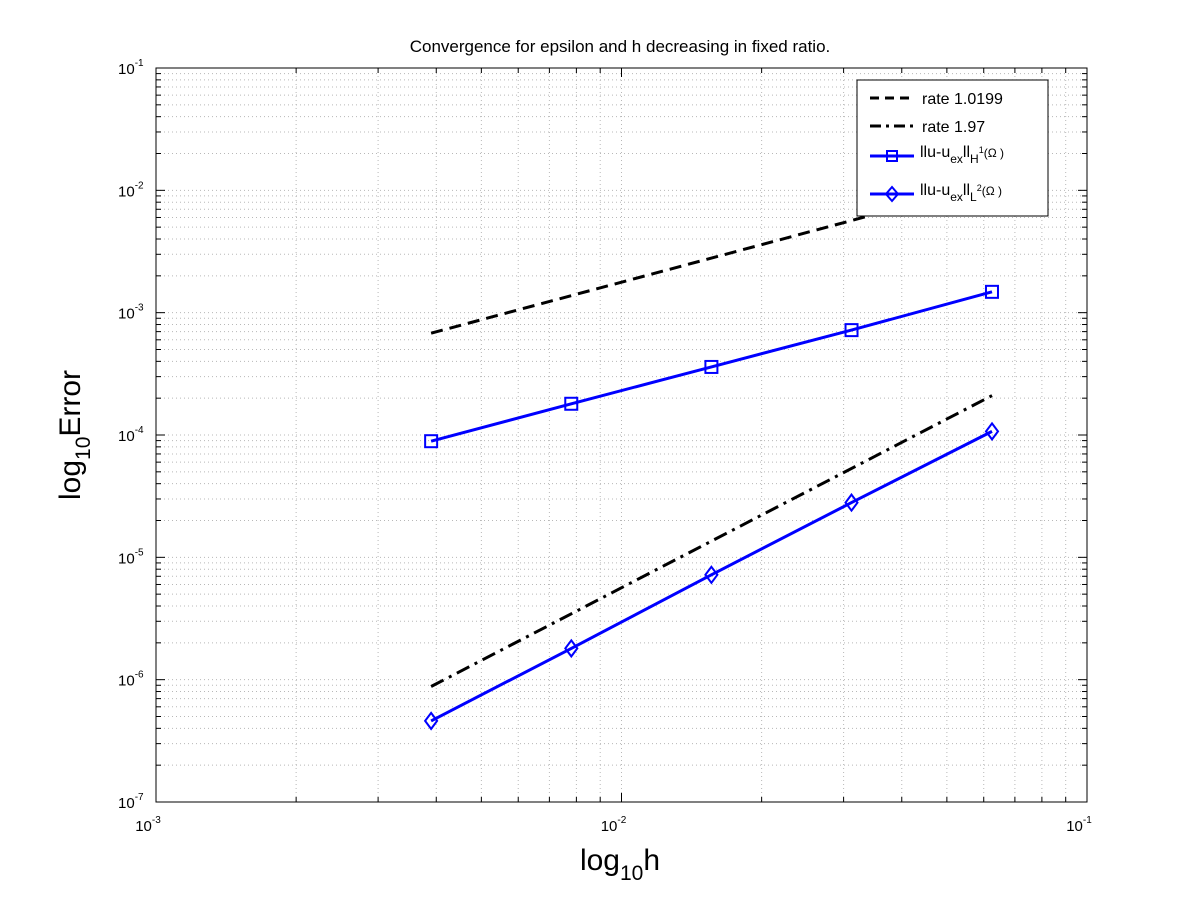 The height and width of the screenshot is (901, 1200). Describe the element at coordinates (70, 480) in the screenshot. I see `y-axis-label-base: log` at that location.